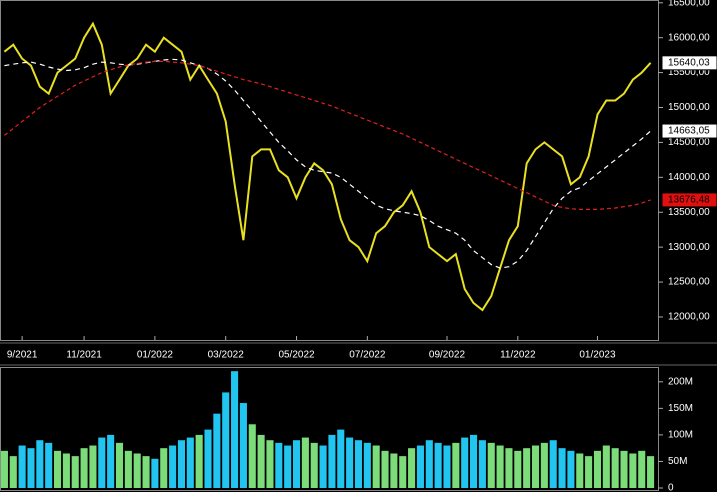  Describe the element at coordinates (689, 282) in the screenshot. I see `y-tick-label: 12500,00` at that location.